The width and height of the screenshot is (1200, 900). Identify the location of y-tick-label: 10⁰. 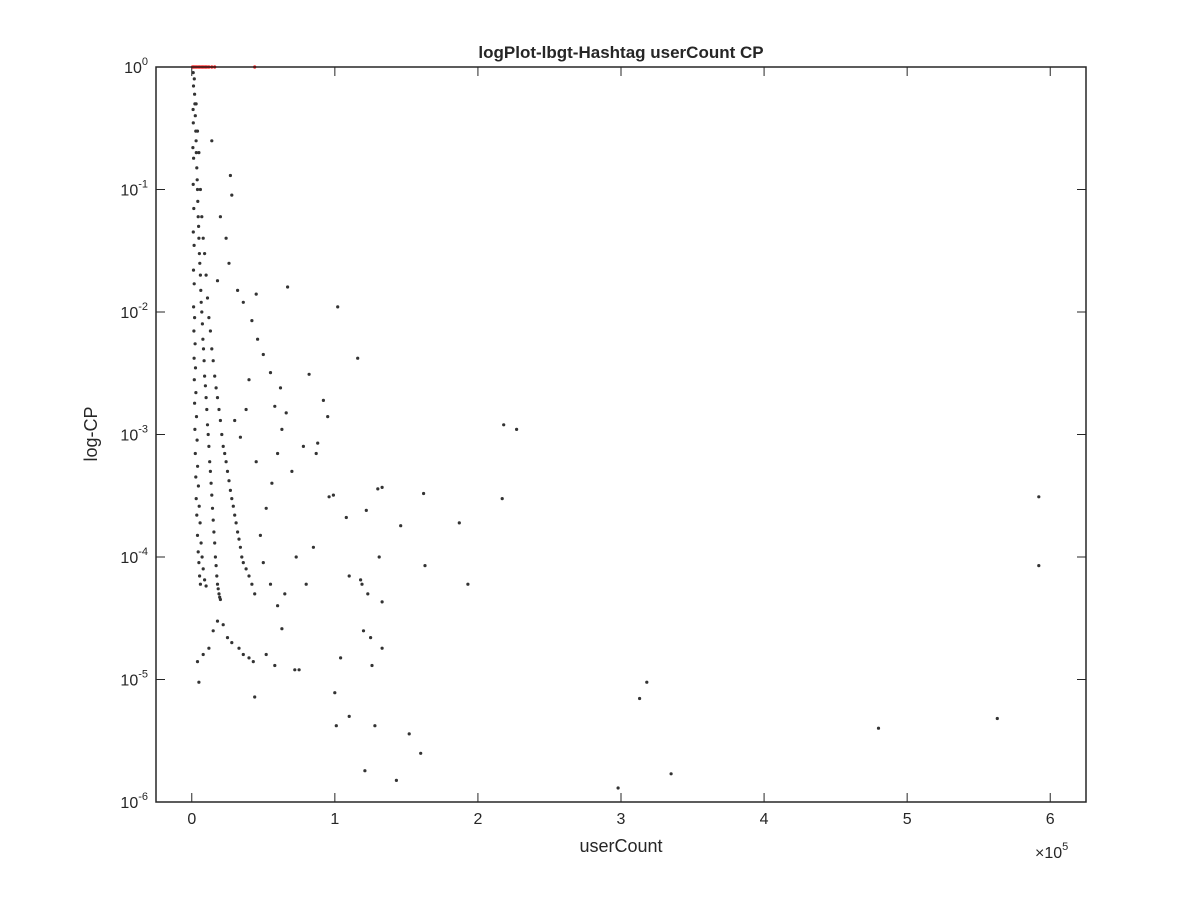
(136, 66).